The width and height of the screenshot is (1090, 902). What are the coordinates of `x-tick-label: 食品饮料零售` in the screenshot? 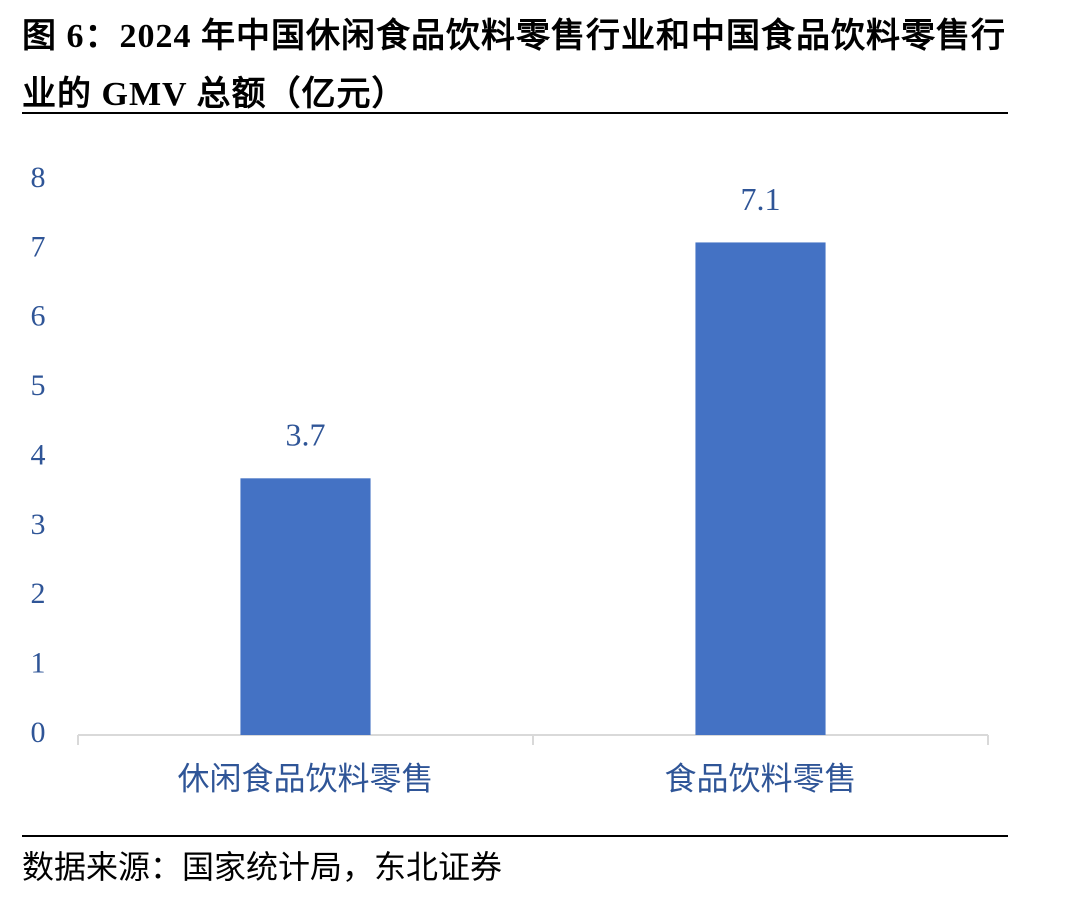 It's located at (760, 778).